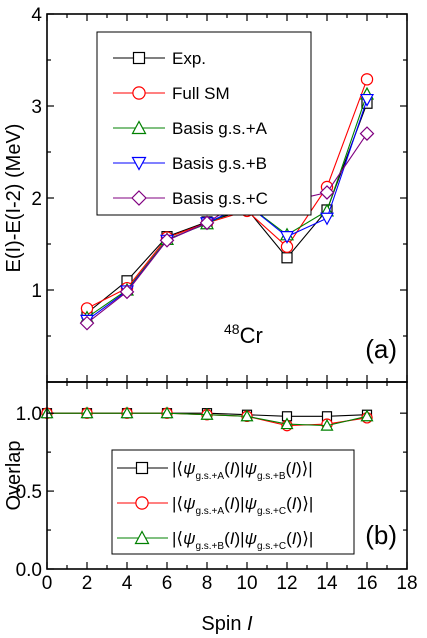  I want to click on panel-a-label: (a), so click(381, 349).